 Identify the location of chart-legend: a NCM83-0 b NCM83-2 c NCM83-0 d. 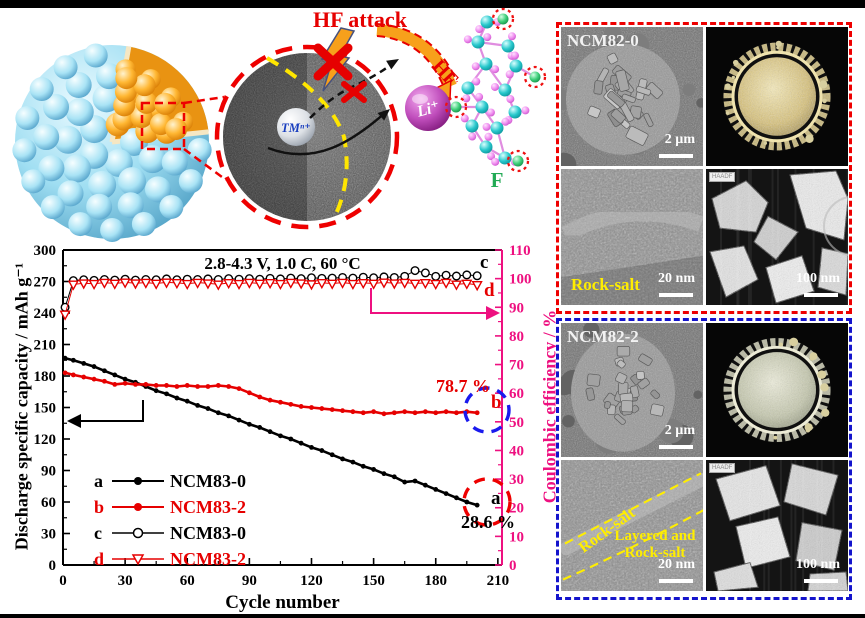
(170, 520).